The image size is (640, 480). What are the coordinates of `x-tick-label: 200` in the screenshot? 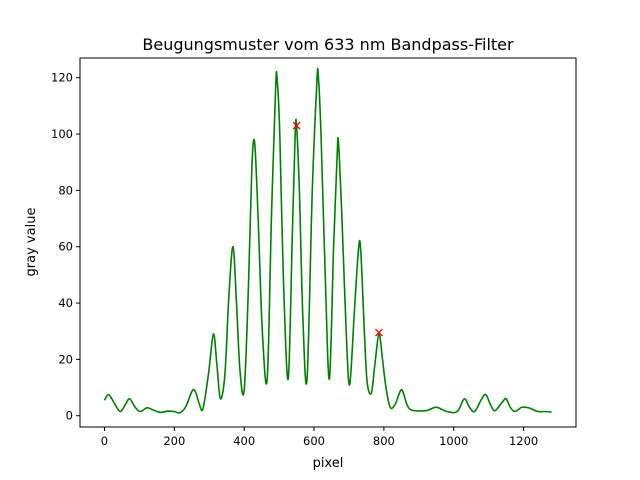 It's located at (174, 441).